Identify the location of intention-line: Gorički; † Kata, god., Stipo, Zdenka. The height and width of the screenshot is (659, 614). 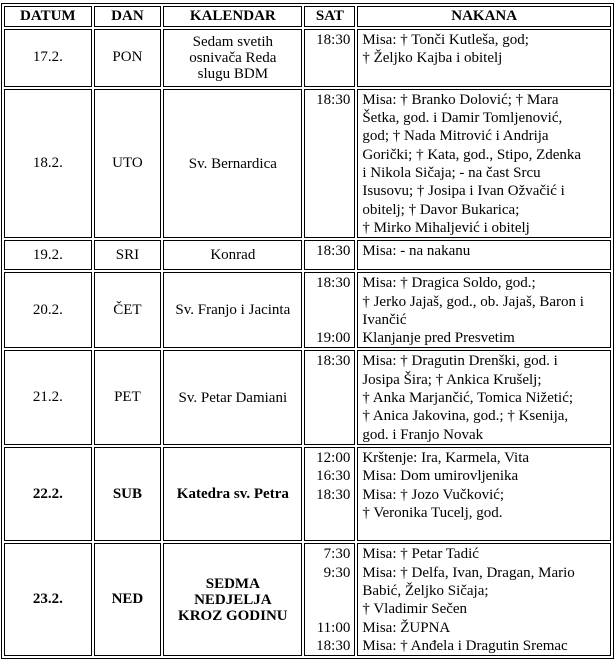
(472, 154).